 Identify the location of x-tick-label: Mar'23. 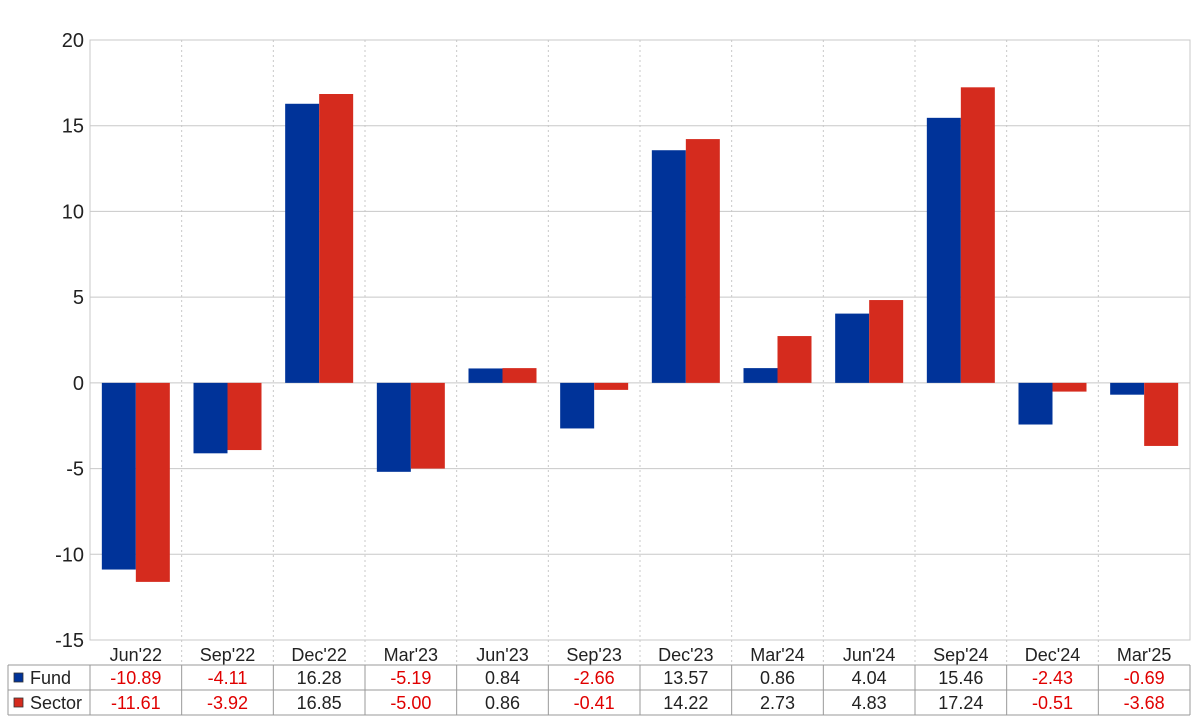
(411, 655).